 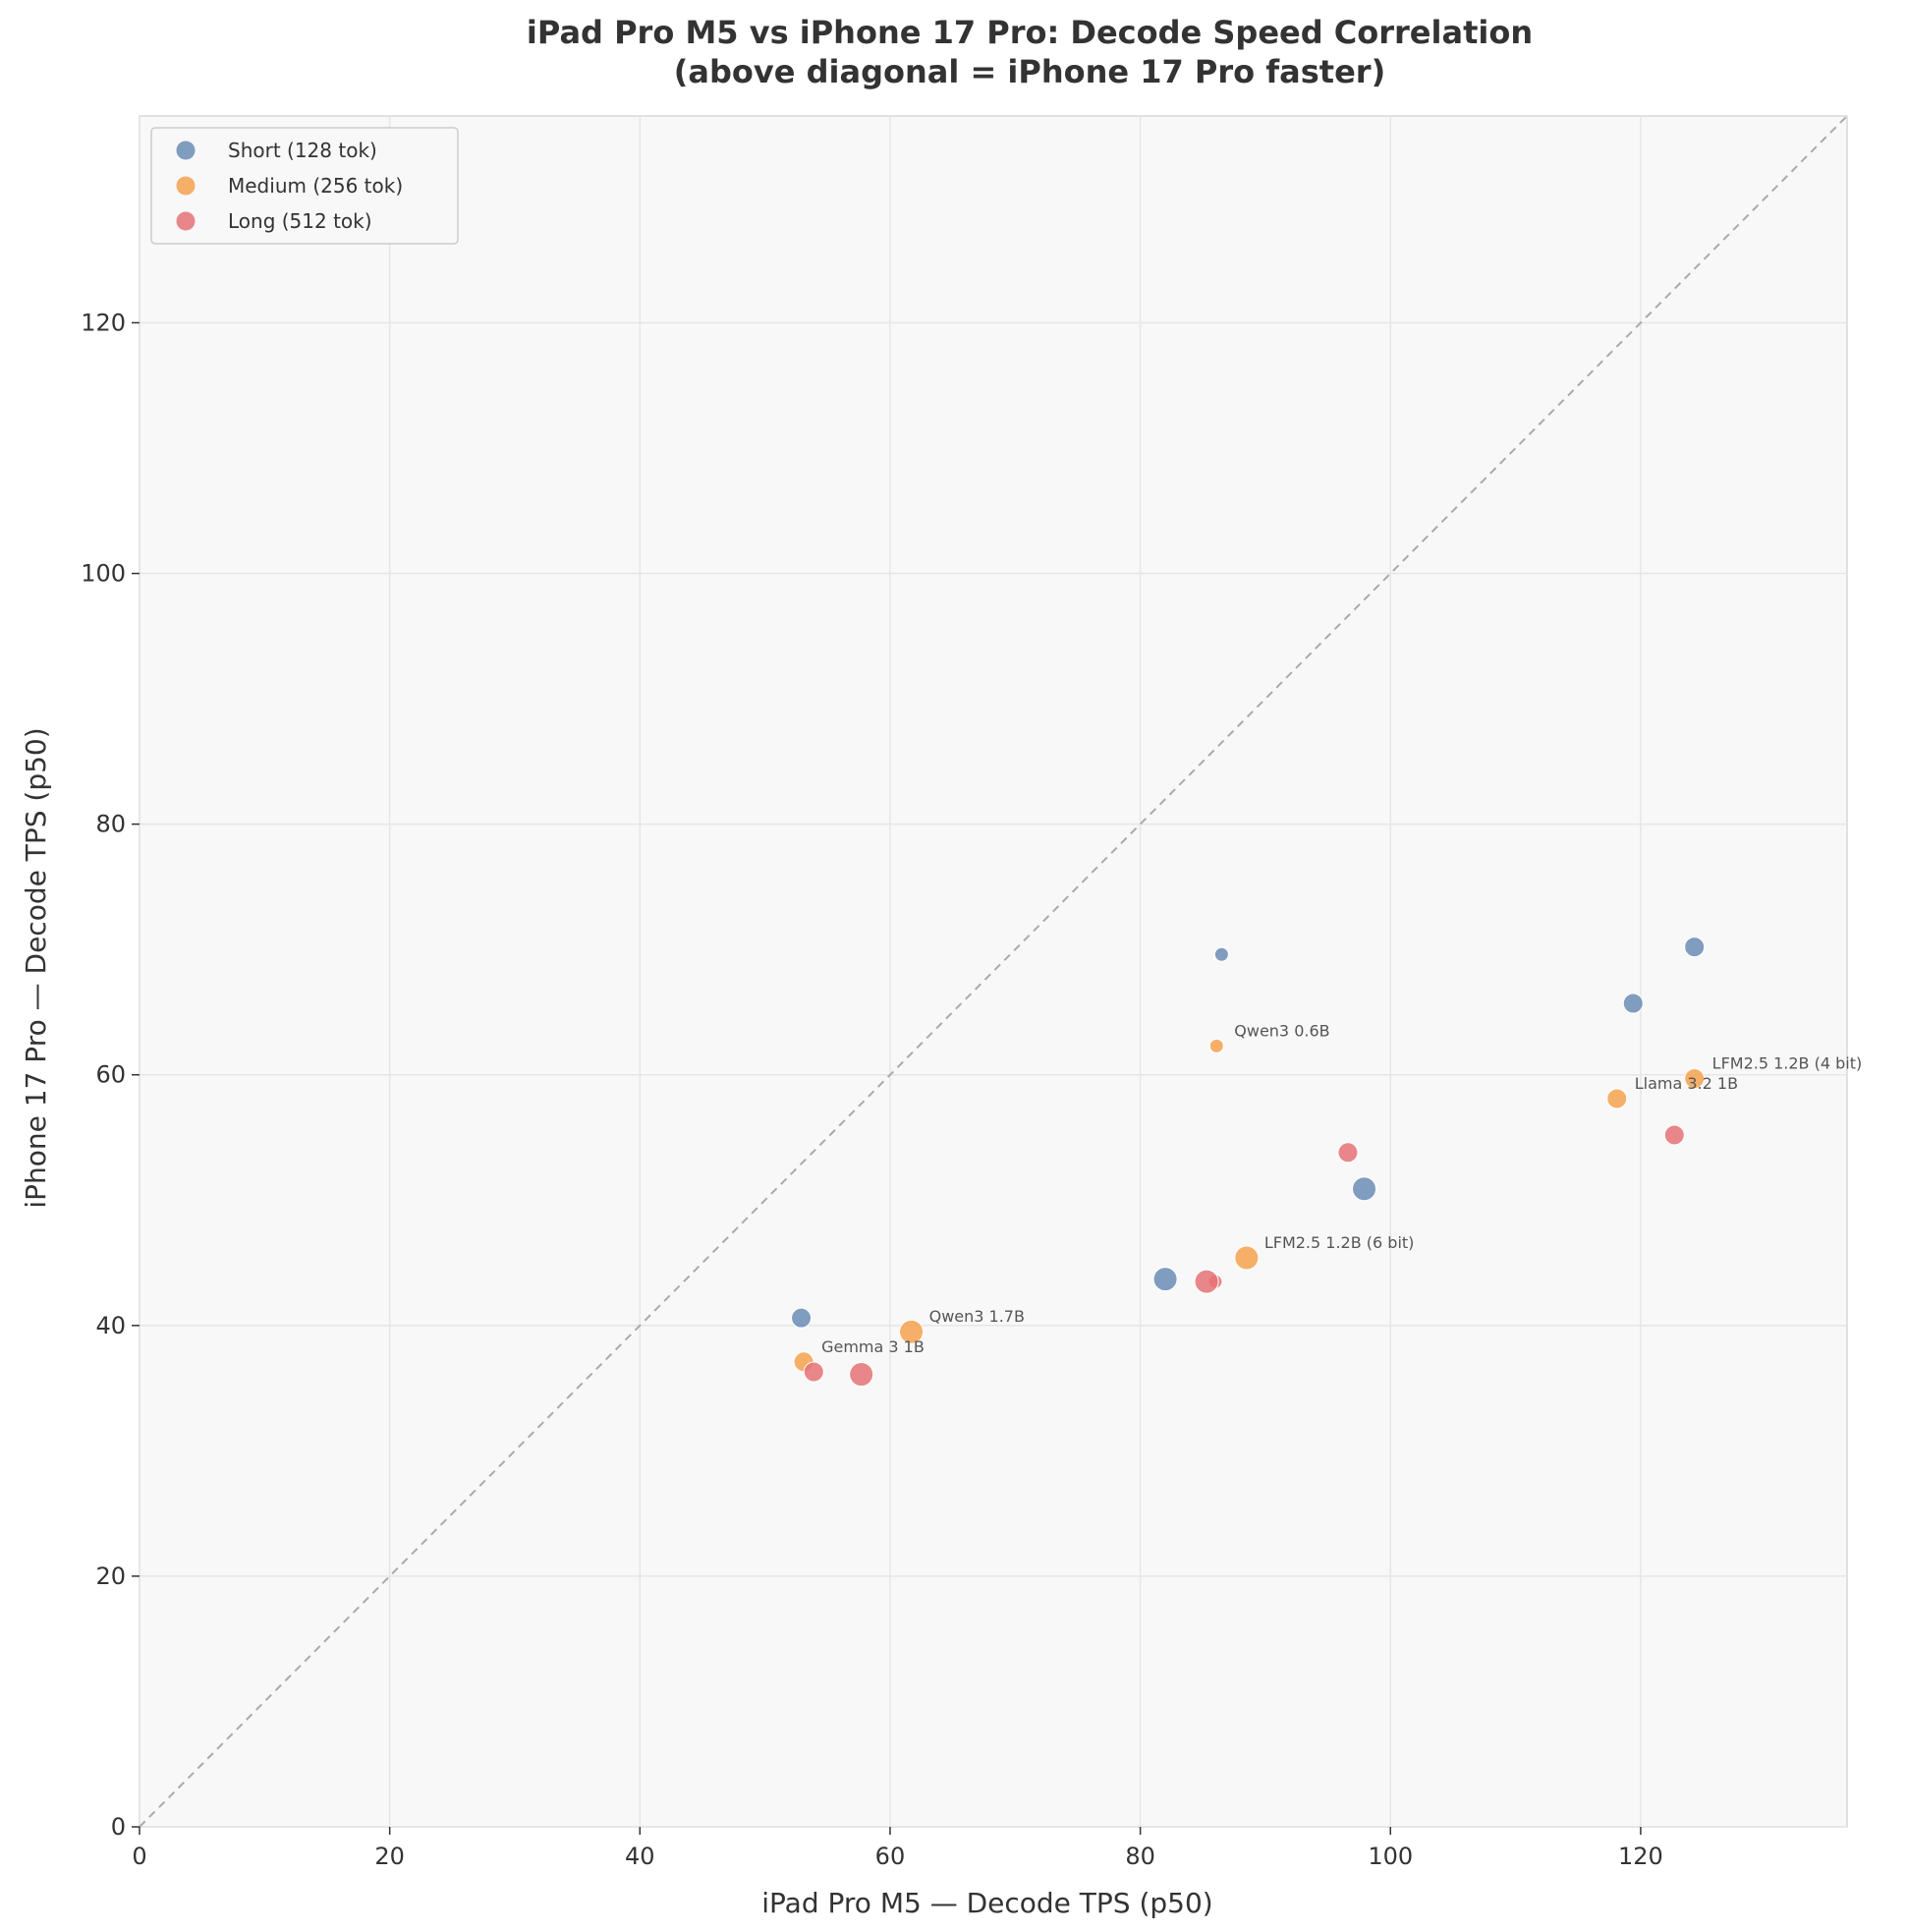 What do you see at coordinates (1282, 1030) in the screenshot?
I see `point-label: Qwen3 0.6B` at bounding box center [1282, 1030].